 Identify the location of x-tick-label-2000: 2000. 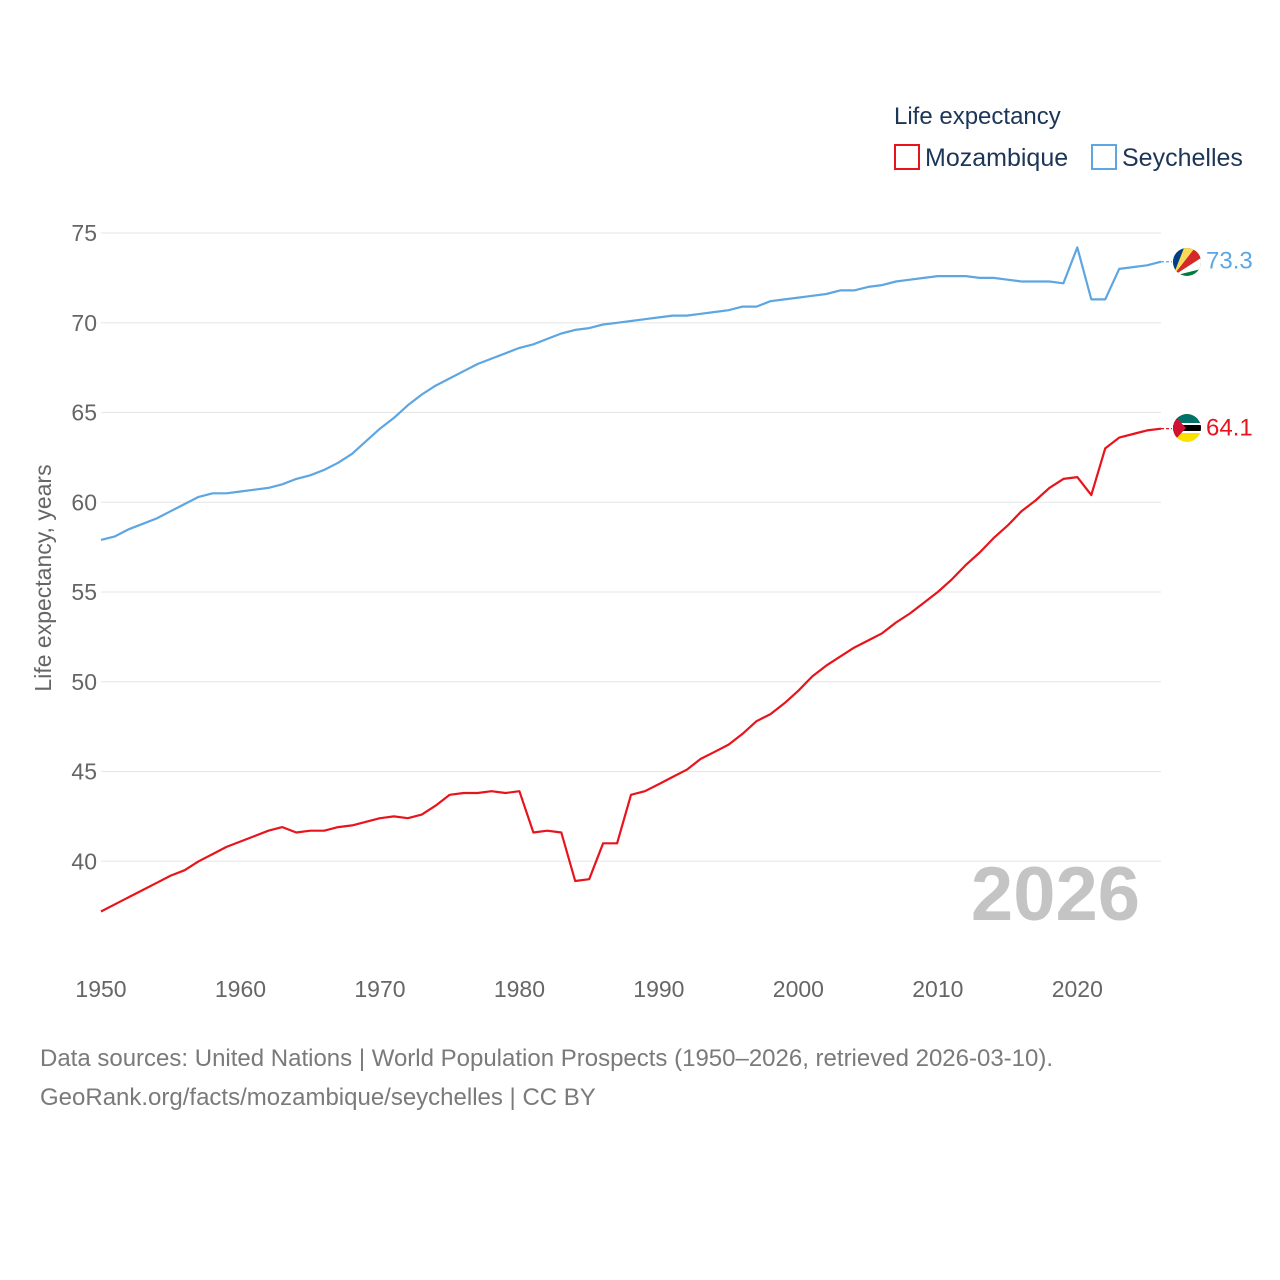
(798, 989).